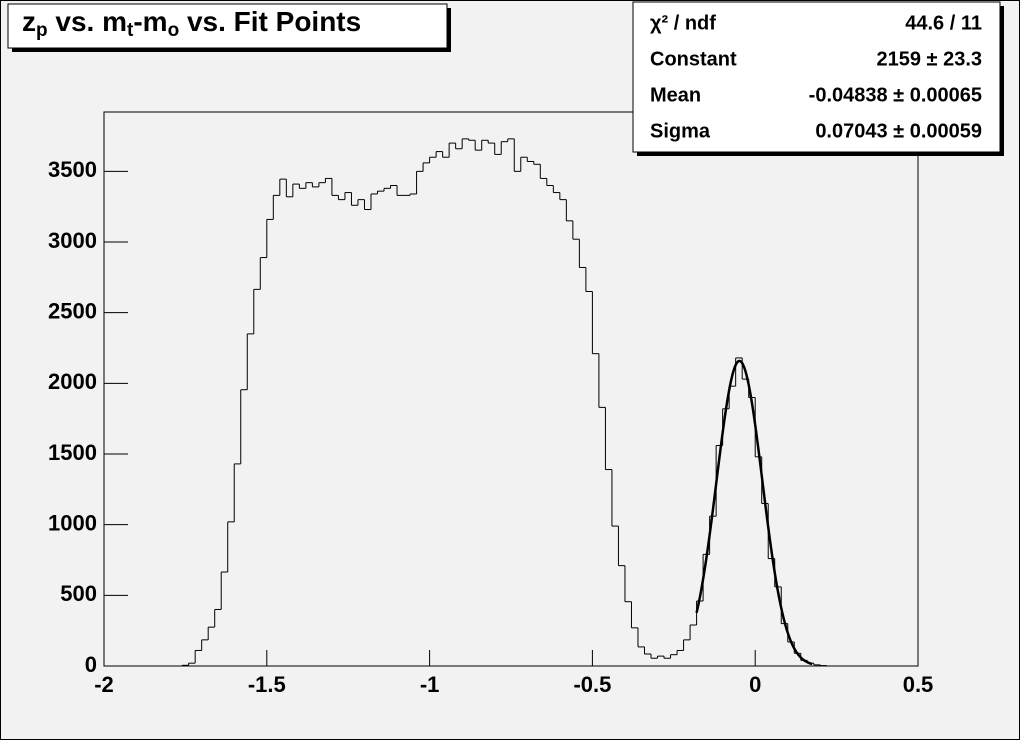 The image size is (1020, 740). I want to click on chart-title: zp vs. mt-mo vs. Fit Points, so click(191, 23).